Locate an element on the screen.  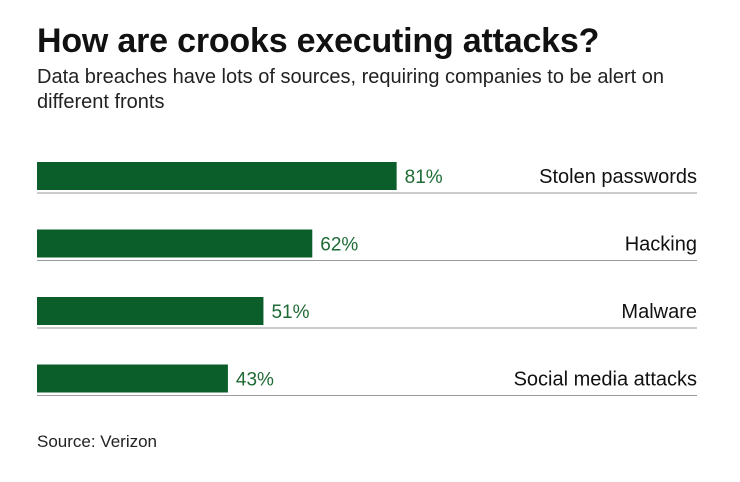
bar-row: 43% Social media attacks is located at coordinates (367, 380).